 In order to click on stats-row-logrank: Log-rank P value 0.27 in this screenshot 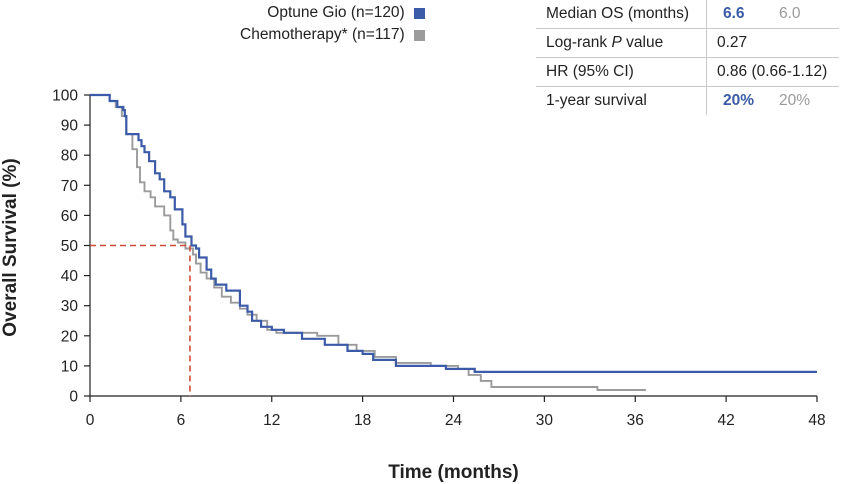, I will do `click(687, 43)`.